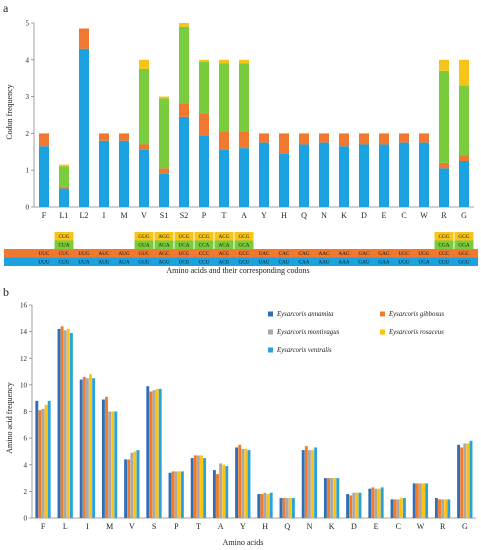 The height and width of the screenshot is (550, 481). What do you see at coordinates (308, 332) in the screenshot?
I see `legend-label: Eysarcoris montivagus` at bounding box center [308, 332].